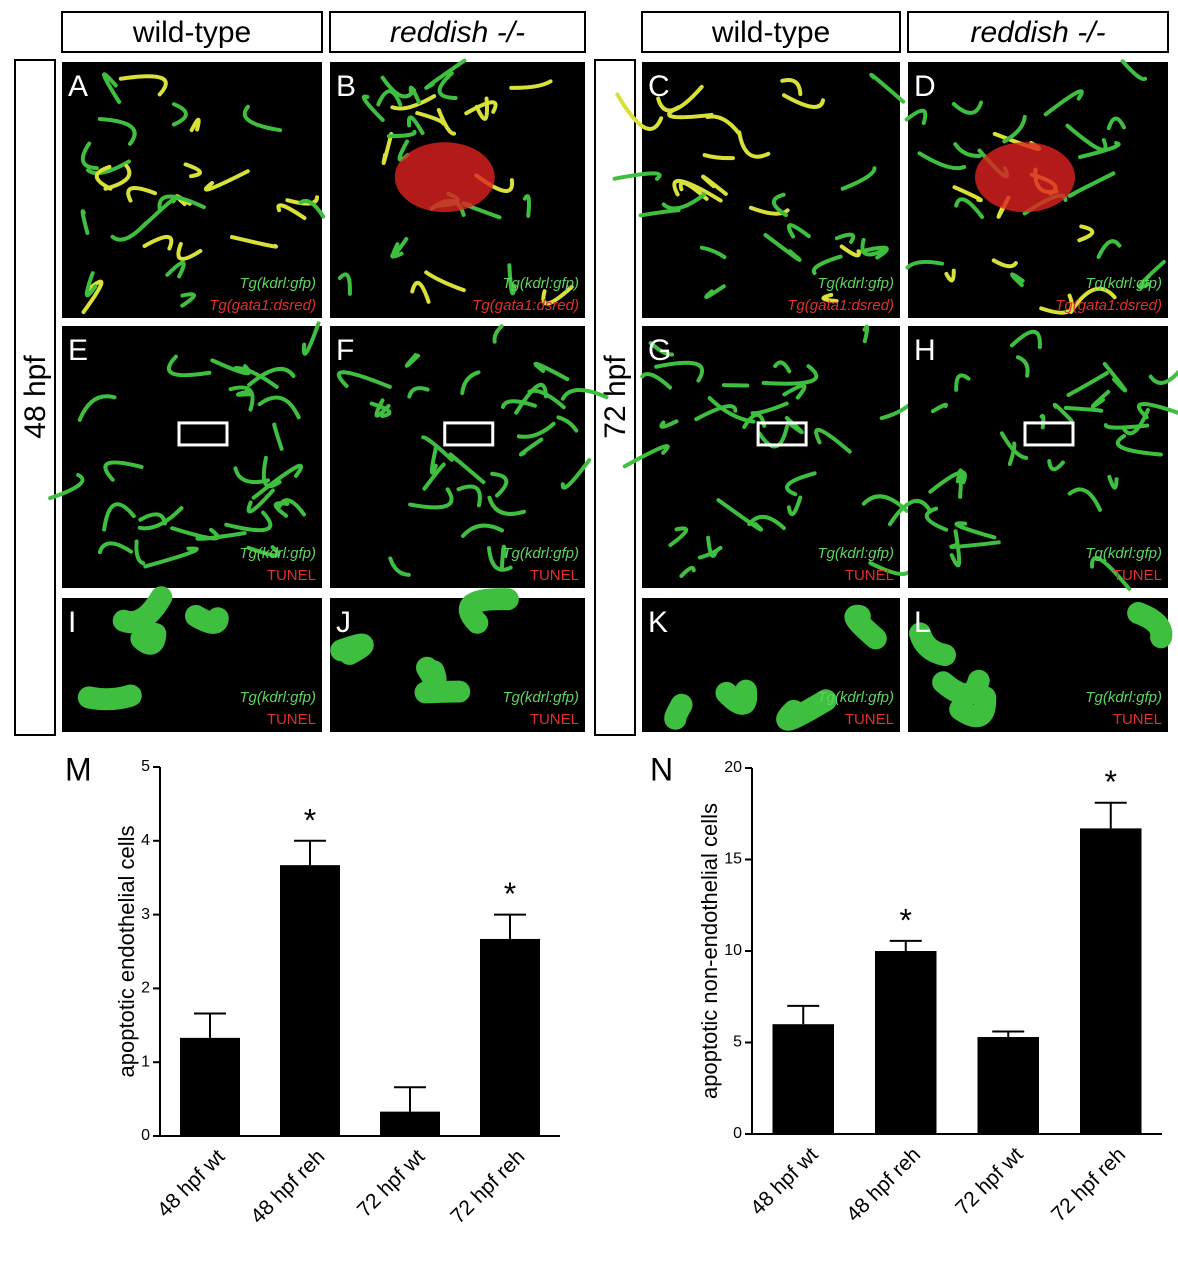  Describe the element at coordinates (78, 350) in the screenshot. I see `panel-letter: E` at that location.